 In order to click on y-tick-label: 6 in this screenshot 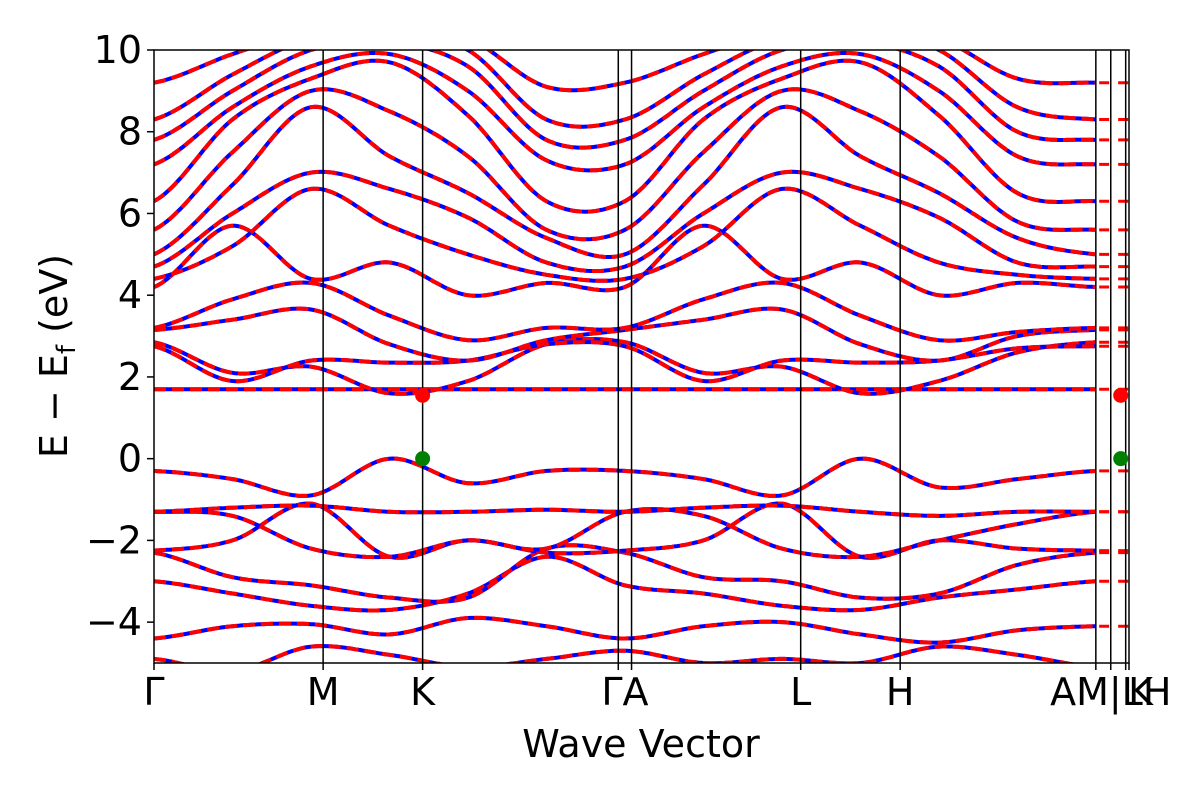, I will do `click(130, 213)`.